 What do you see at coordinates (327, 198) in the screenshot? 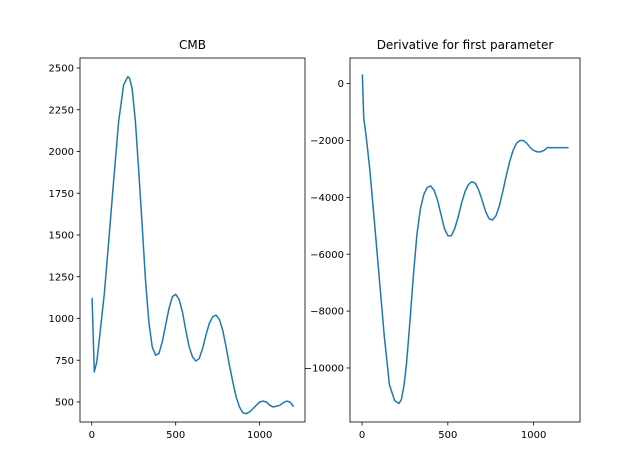
I see `y-tick-label: −4000` at bounding box center [327, 198].